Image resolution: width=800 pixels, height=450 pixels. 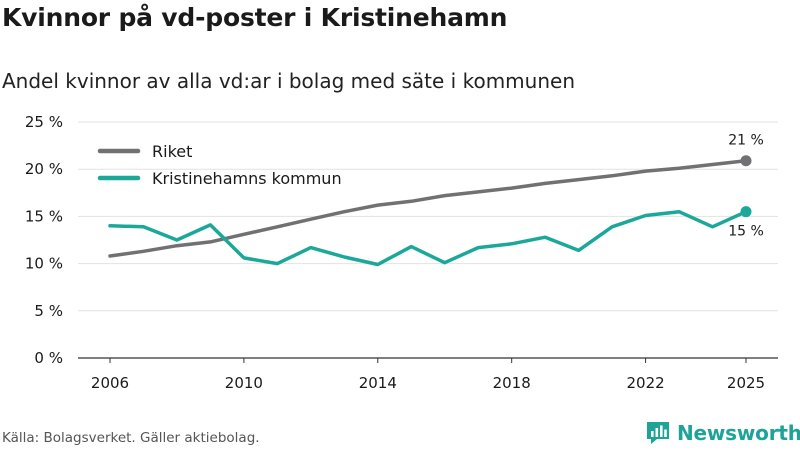 I want to click on legend-label: Kristinehamns kommun, so click(x=247, y=178).